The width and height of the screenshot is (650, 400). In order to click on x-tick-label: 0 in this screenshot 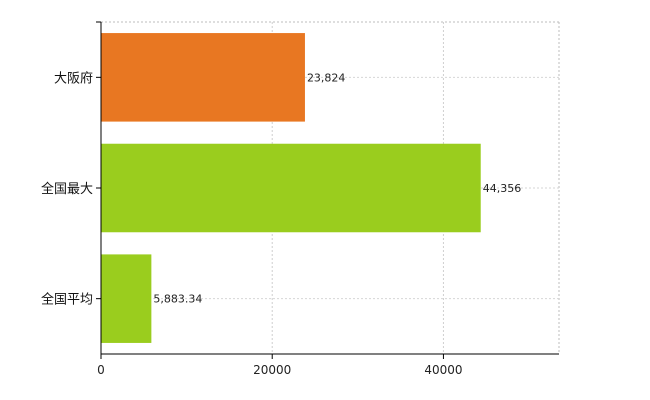, I will do `click(101, 370)`.